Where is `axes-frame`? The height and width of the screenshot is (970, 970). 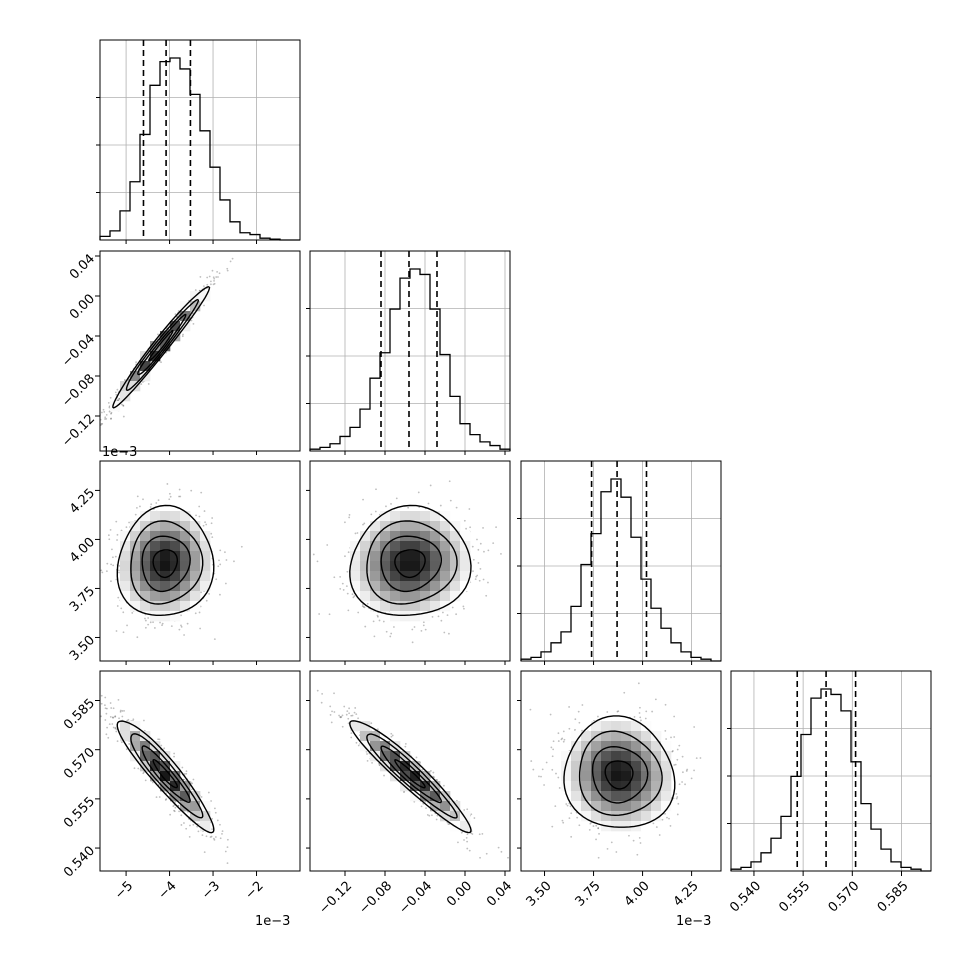 axes-frame is located at coordinates (200, 771).